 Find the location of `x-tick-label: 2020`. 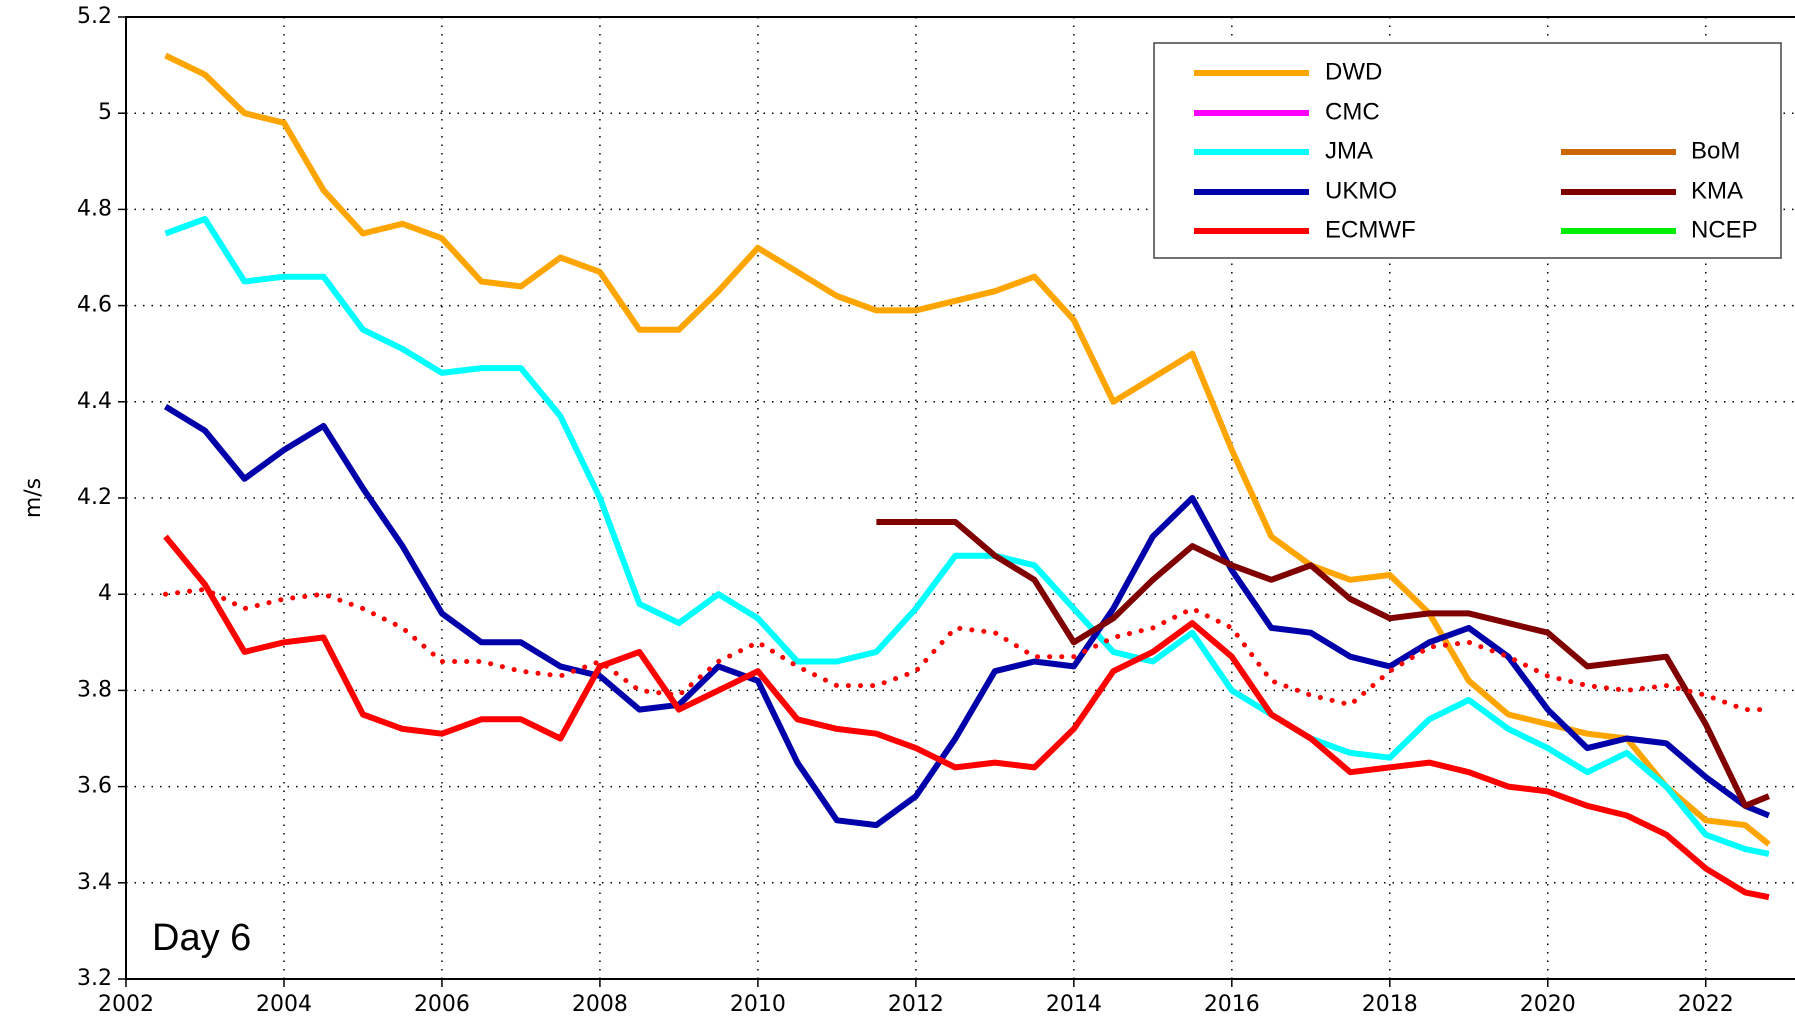

x-tick-label: 2020 is located at coordinates (1548, 1004).